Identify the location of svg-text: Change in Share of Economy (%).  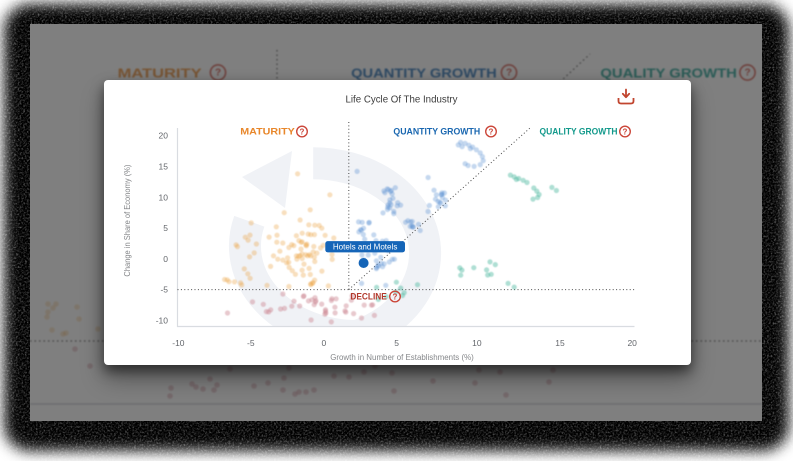
(127, 220).